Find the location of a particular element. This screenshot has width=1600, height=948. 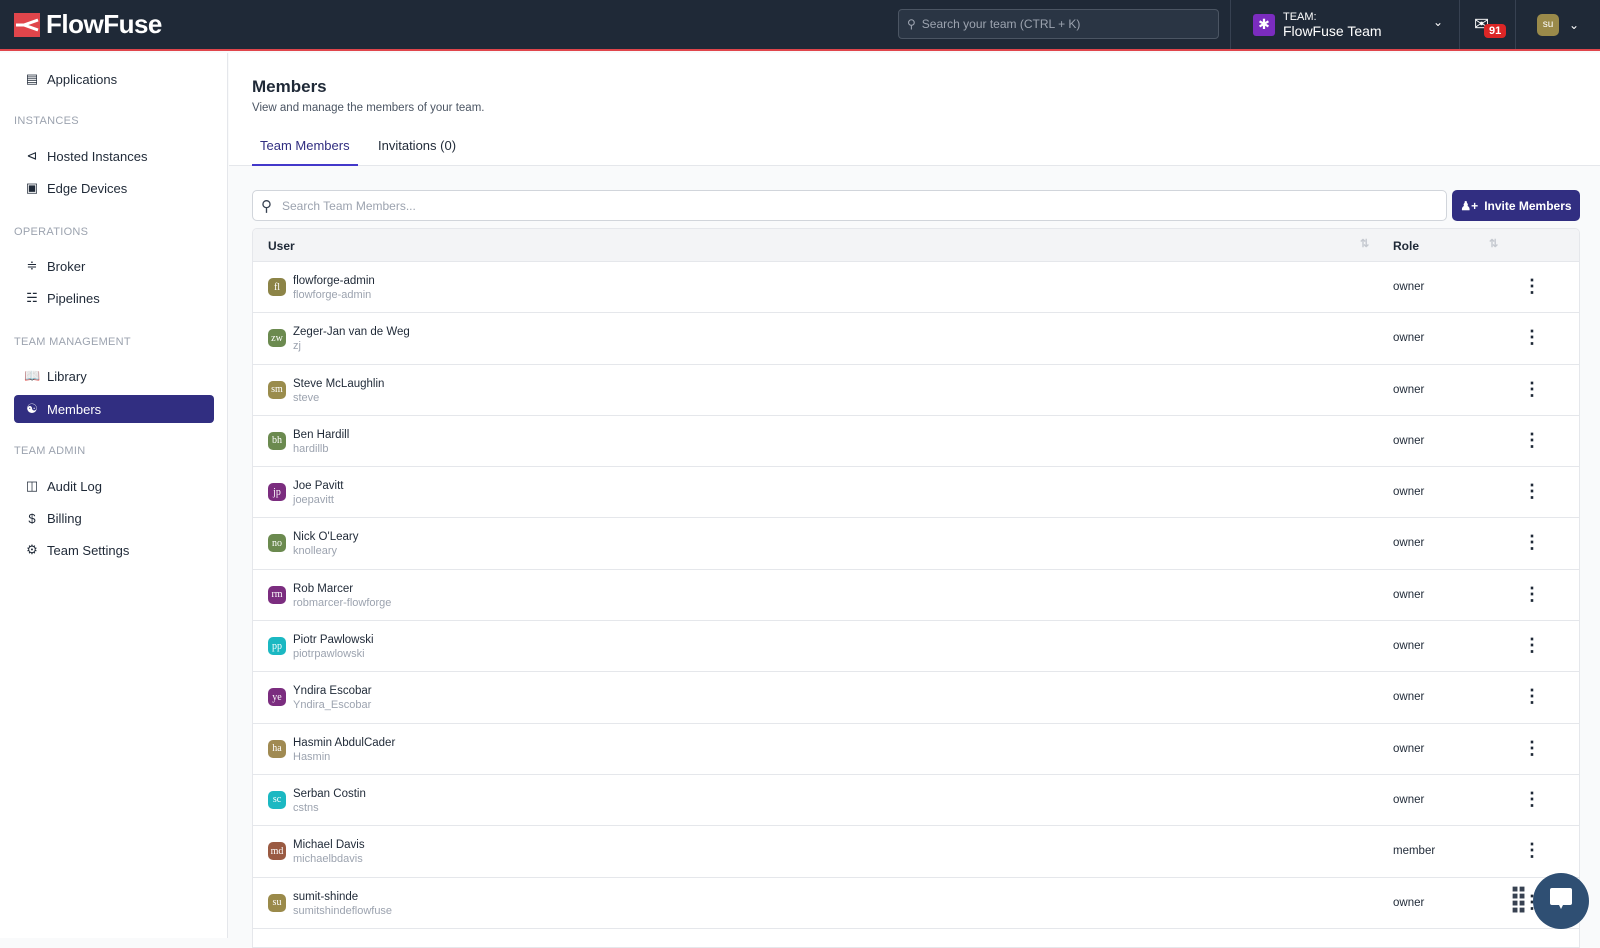

sidebar-item-label: Billing is located at coordinates (64, 518).